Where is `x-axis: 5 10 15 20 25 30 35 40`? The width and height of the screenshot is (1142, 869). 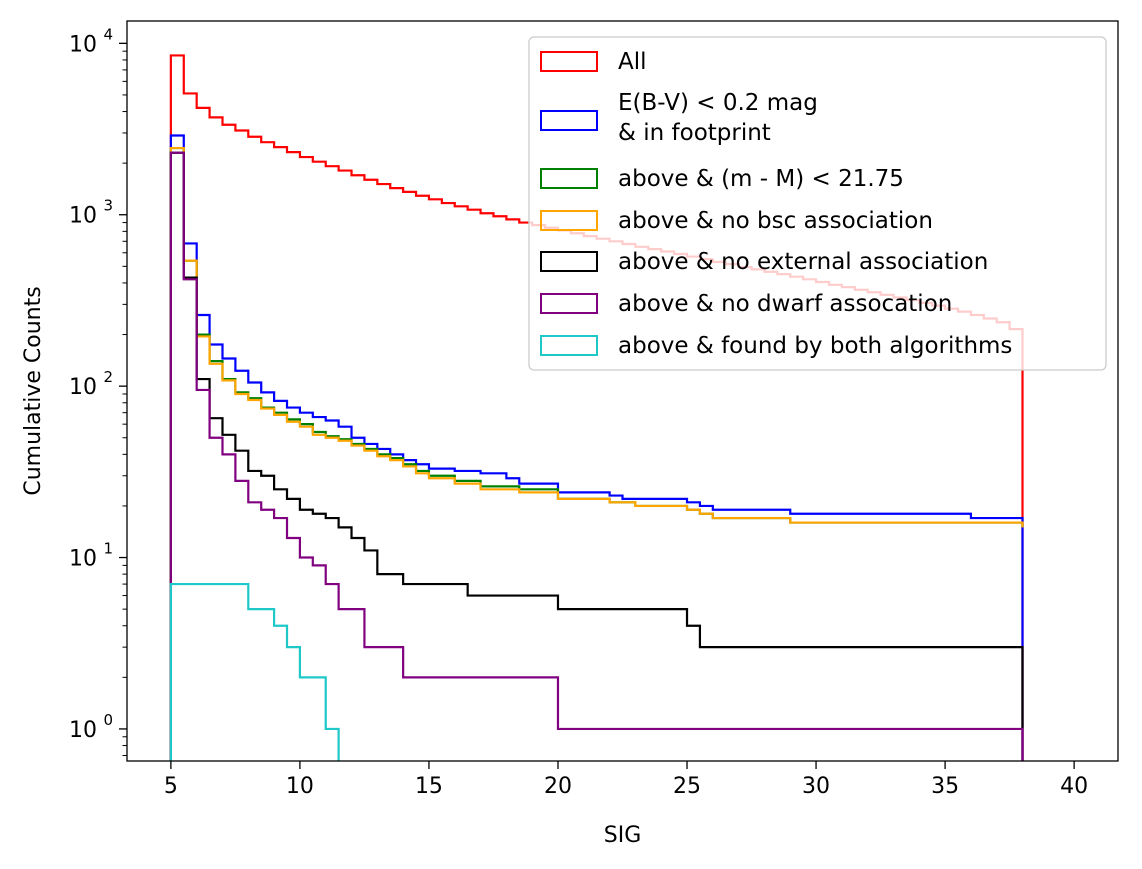
x-axis: 5 10 15 20 25 30 35 40 is located at coordinates (626, 780).